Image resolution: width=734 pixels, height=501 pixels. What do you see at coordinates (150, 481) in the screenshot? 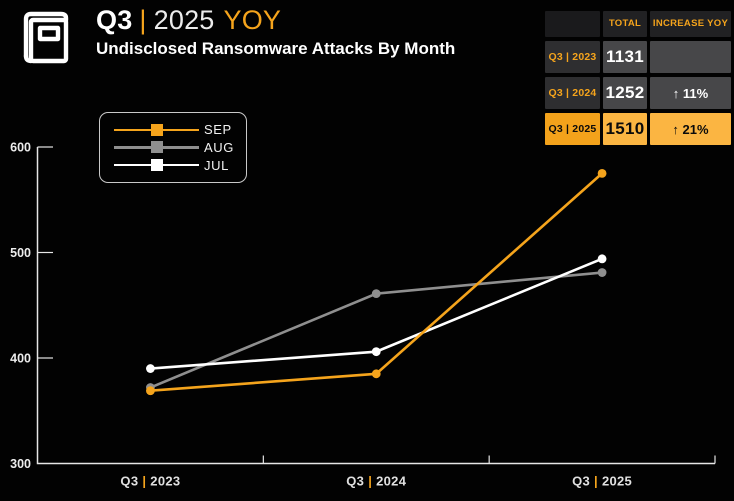
I see `x-category-label: Q3 | 2023` at bounding box center [150, 481].